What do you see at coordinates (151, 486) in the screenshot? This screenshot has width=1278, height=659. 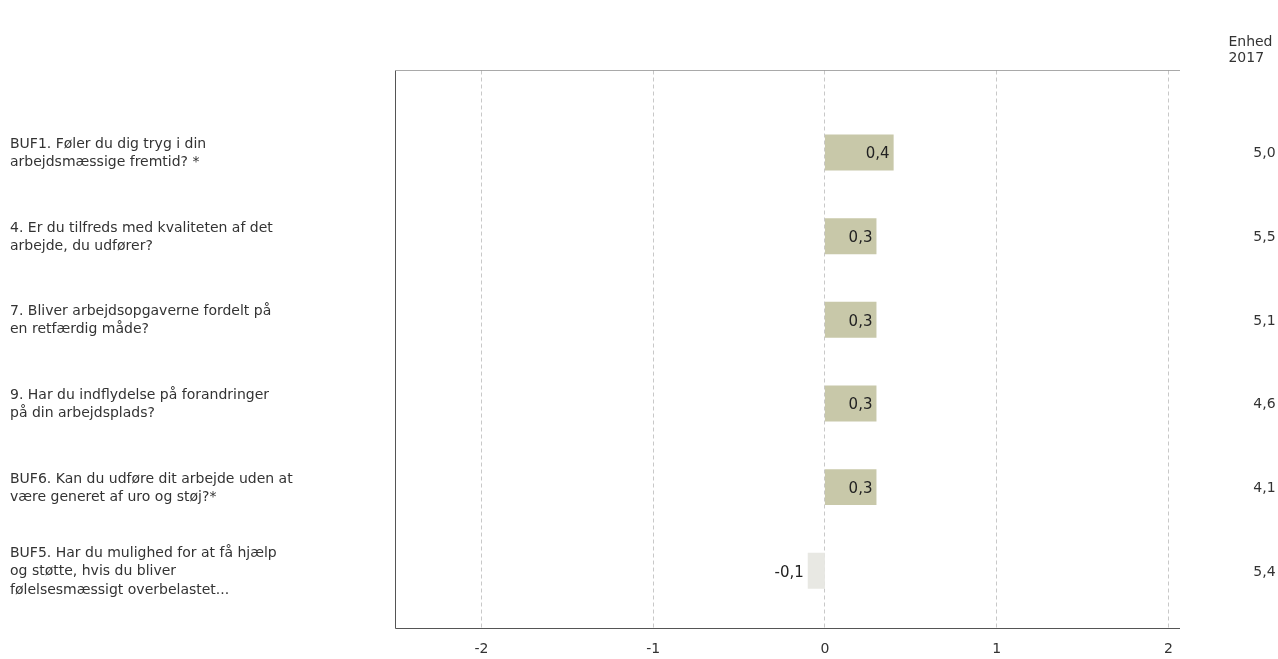 I see `y-tick-label: BUF6. Kan du udføre dit arbejde uden at være generet af uro og støj?*` at bounding box center [151, 486].